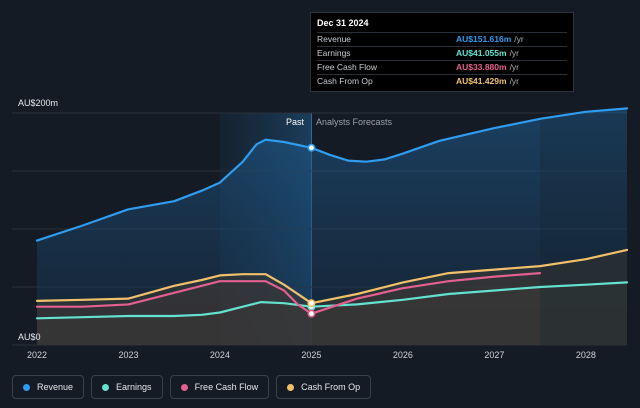 The image size is (640, 408). What do you see at coordinates (442, 39) in the screenshot?
I see `tooltip-row-revenue: Revenue AU$151.616m/yr` at bounding box center [442, 39].